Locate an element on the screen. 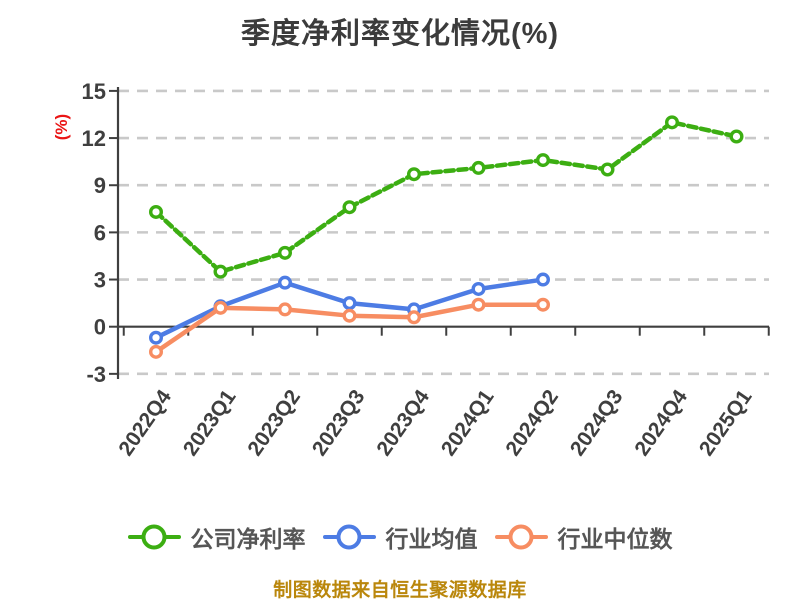  x-tick-label: 2023Q4 is located at coordinates (403, 422).